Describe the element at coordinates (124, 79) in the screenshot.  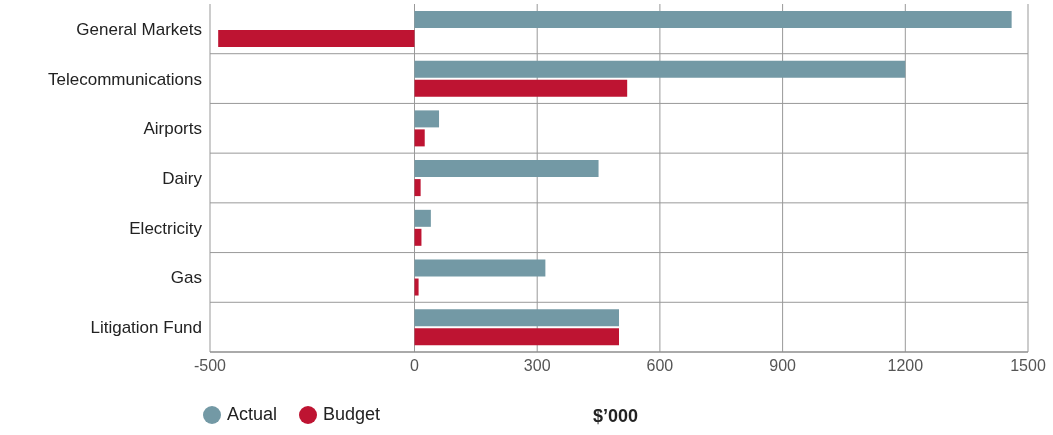
I see `y-tick-label: Telecommunications` at that location.